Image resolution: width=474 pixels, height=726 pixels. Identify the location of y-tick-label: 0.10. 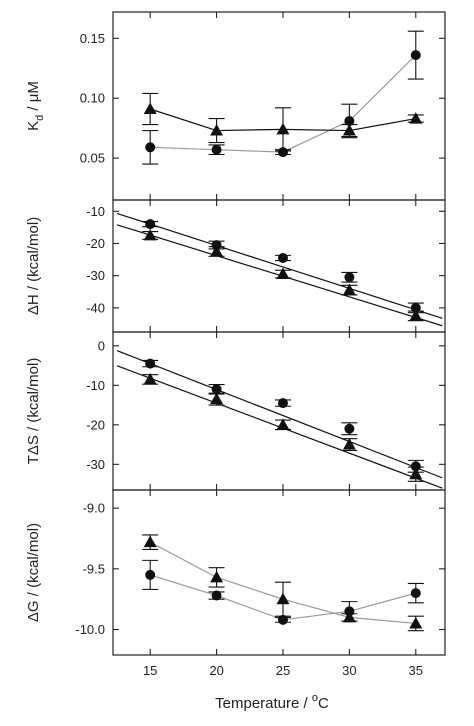
(92, 98).